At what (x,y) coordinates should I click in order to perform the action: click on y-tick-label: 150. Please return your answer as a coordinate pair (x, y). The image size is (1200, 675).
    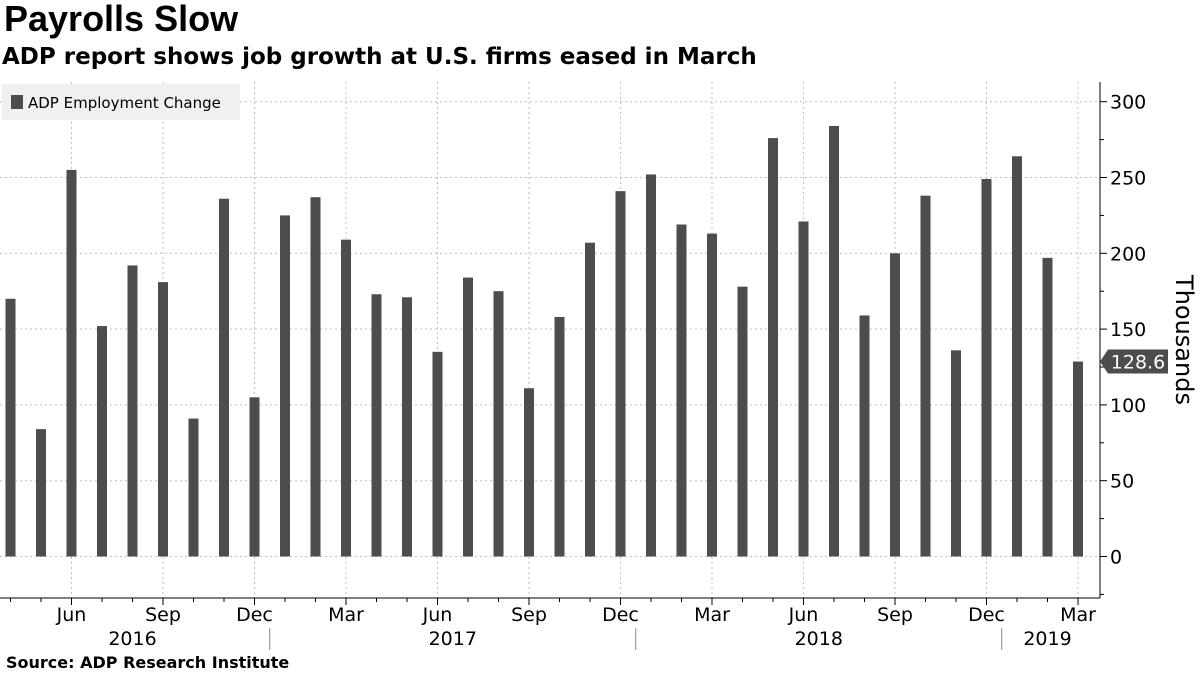
    Looking at the image, I should click on (1128, 330).